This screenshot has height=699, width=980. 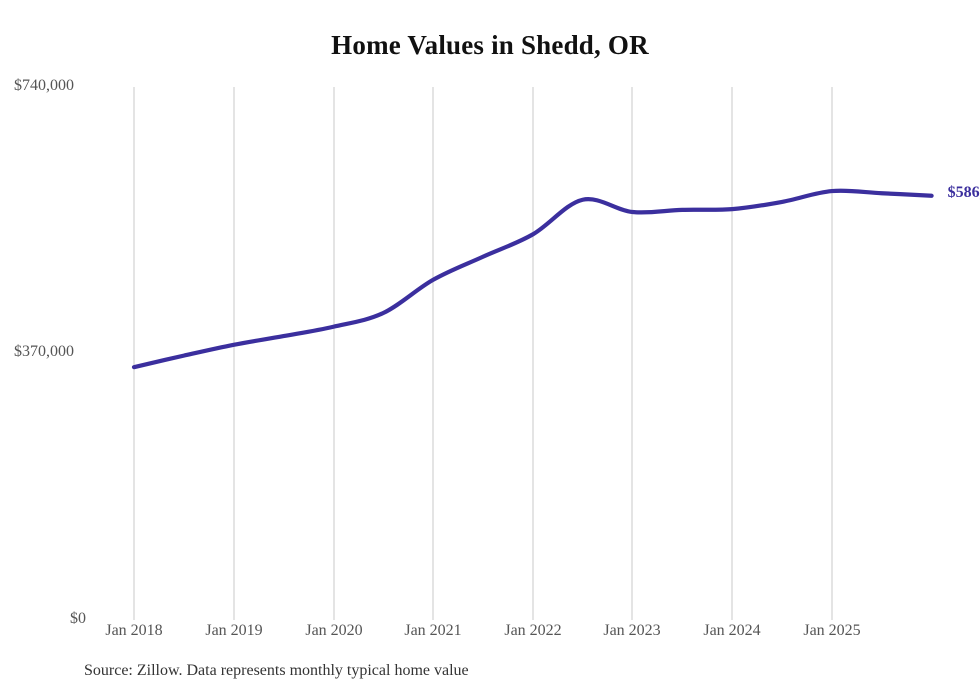 What do you see at coordinates (732, 630) in the screenshot?
I see `x-axis-label-jan-2024: Jan 2024` at bounding box center [732, 630].